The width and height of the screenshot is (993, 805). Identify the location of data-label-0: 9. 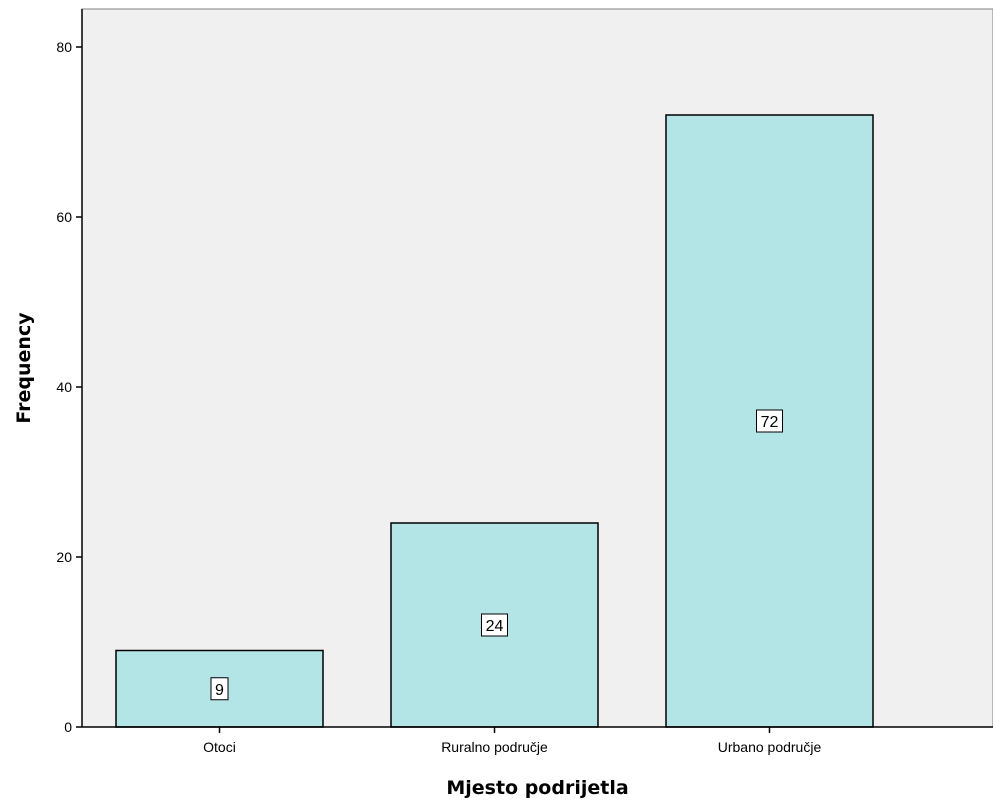
(219, 690).